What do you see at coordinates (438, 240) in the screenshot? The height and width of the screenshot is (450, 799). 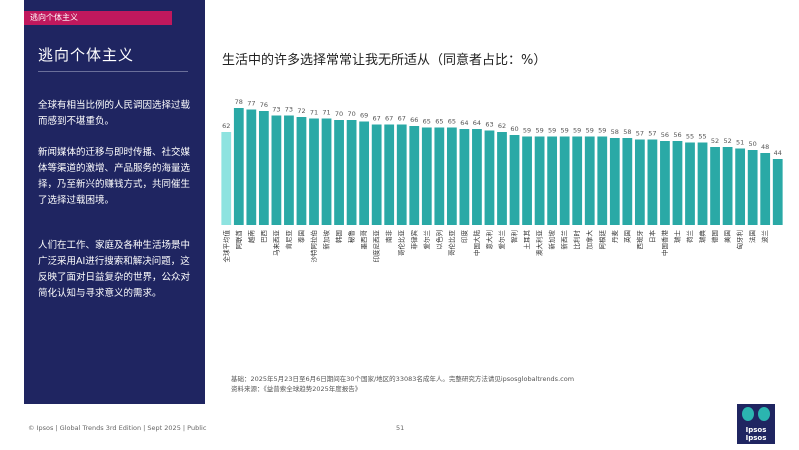 I see `category-label-17: 以色列` at bounding box center [438, 240].